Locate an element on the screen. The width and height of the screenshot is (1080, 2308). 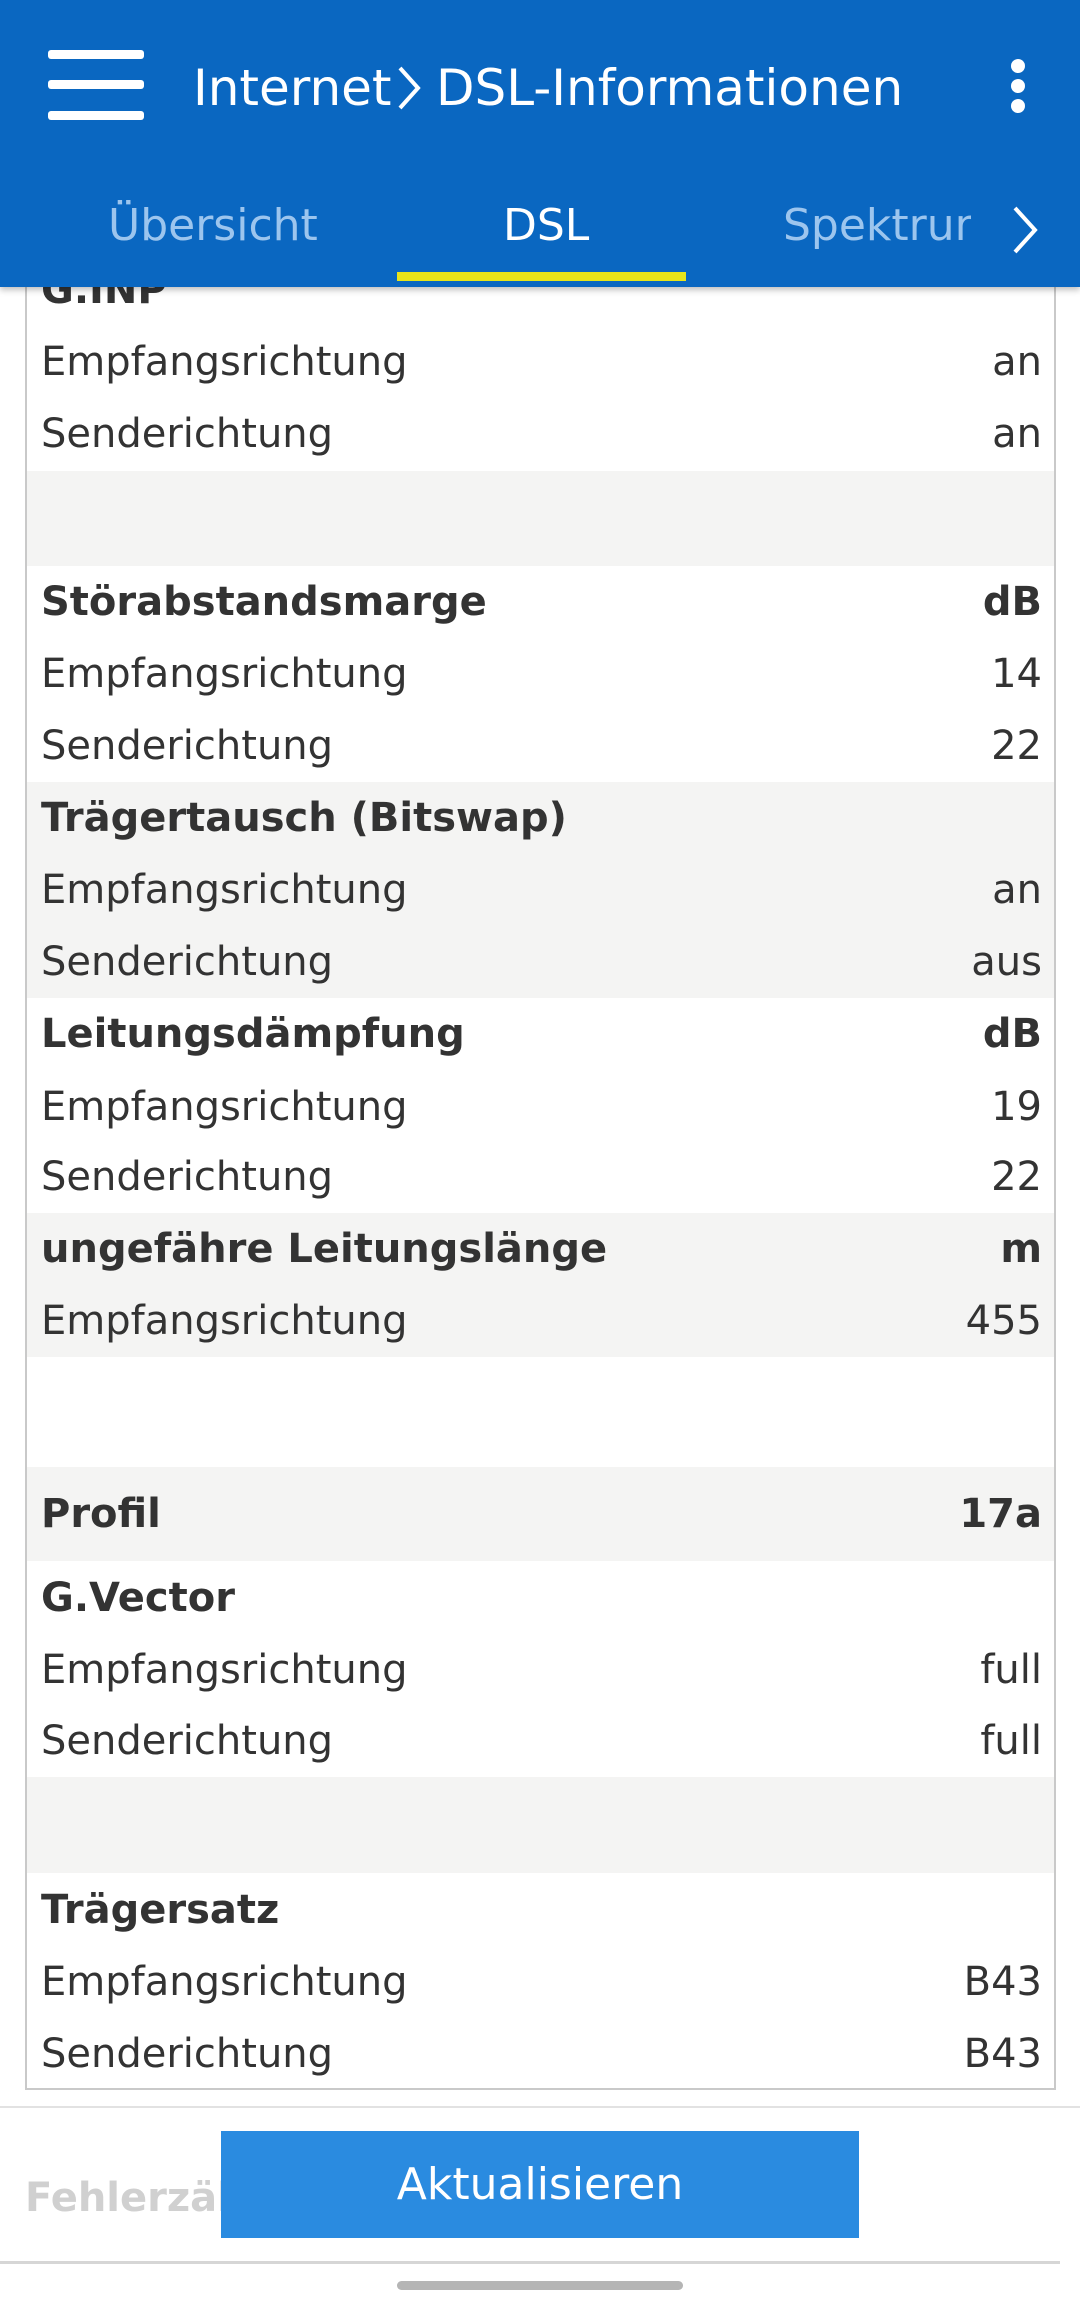
tab: Übersicht is located at coordinates (213, 225).